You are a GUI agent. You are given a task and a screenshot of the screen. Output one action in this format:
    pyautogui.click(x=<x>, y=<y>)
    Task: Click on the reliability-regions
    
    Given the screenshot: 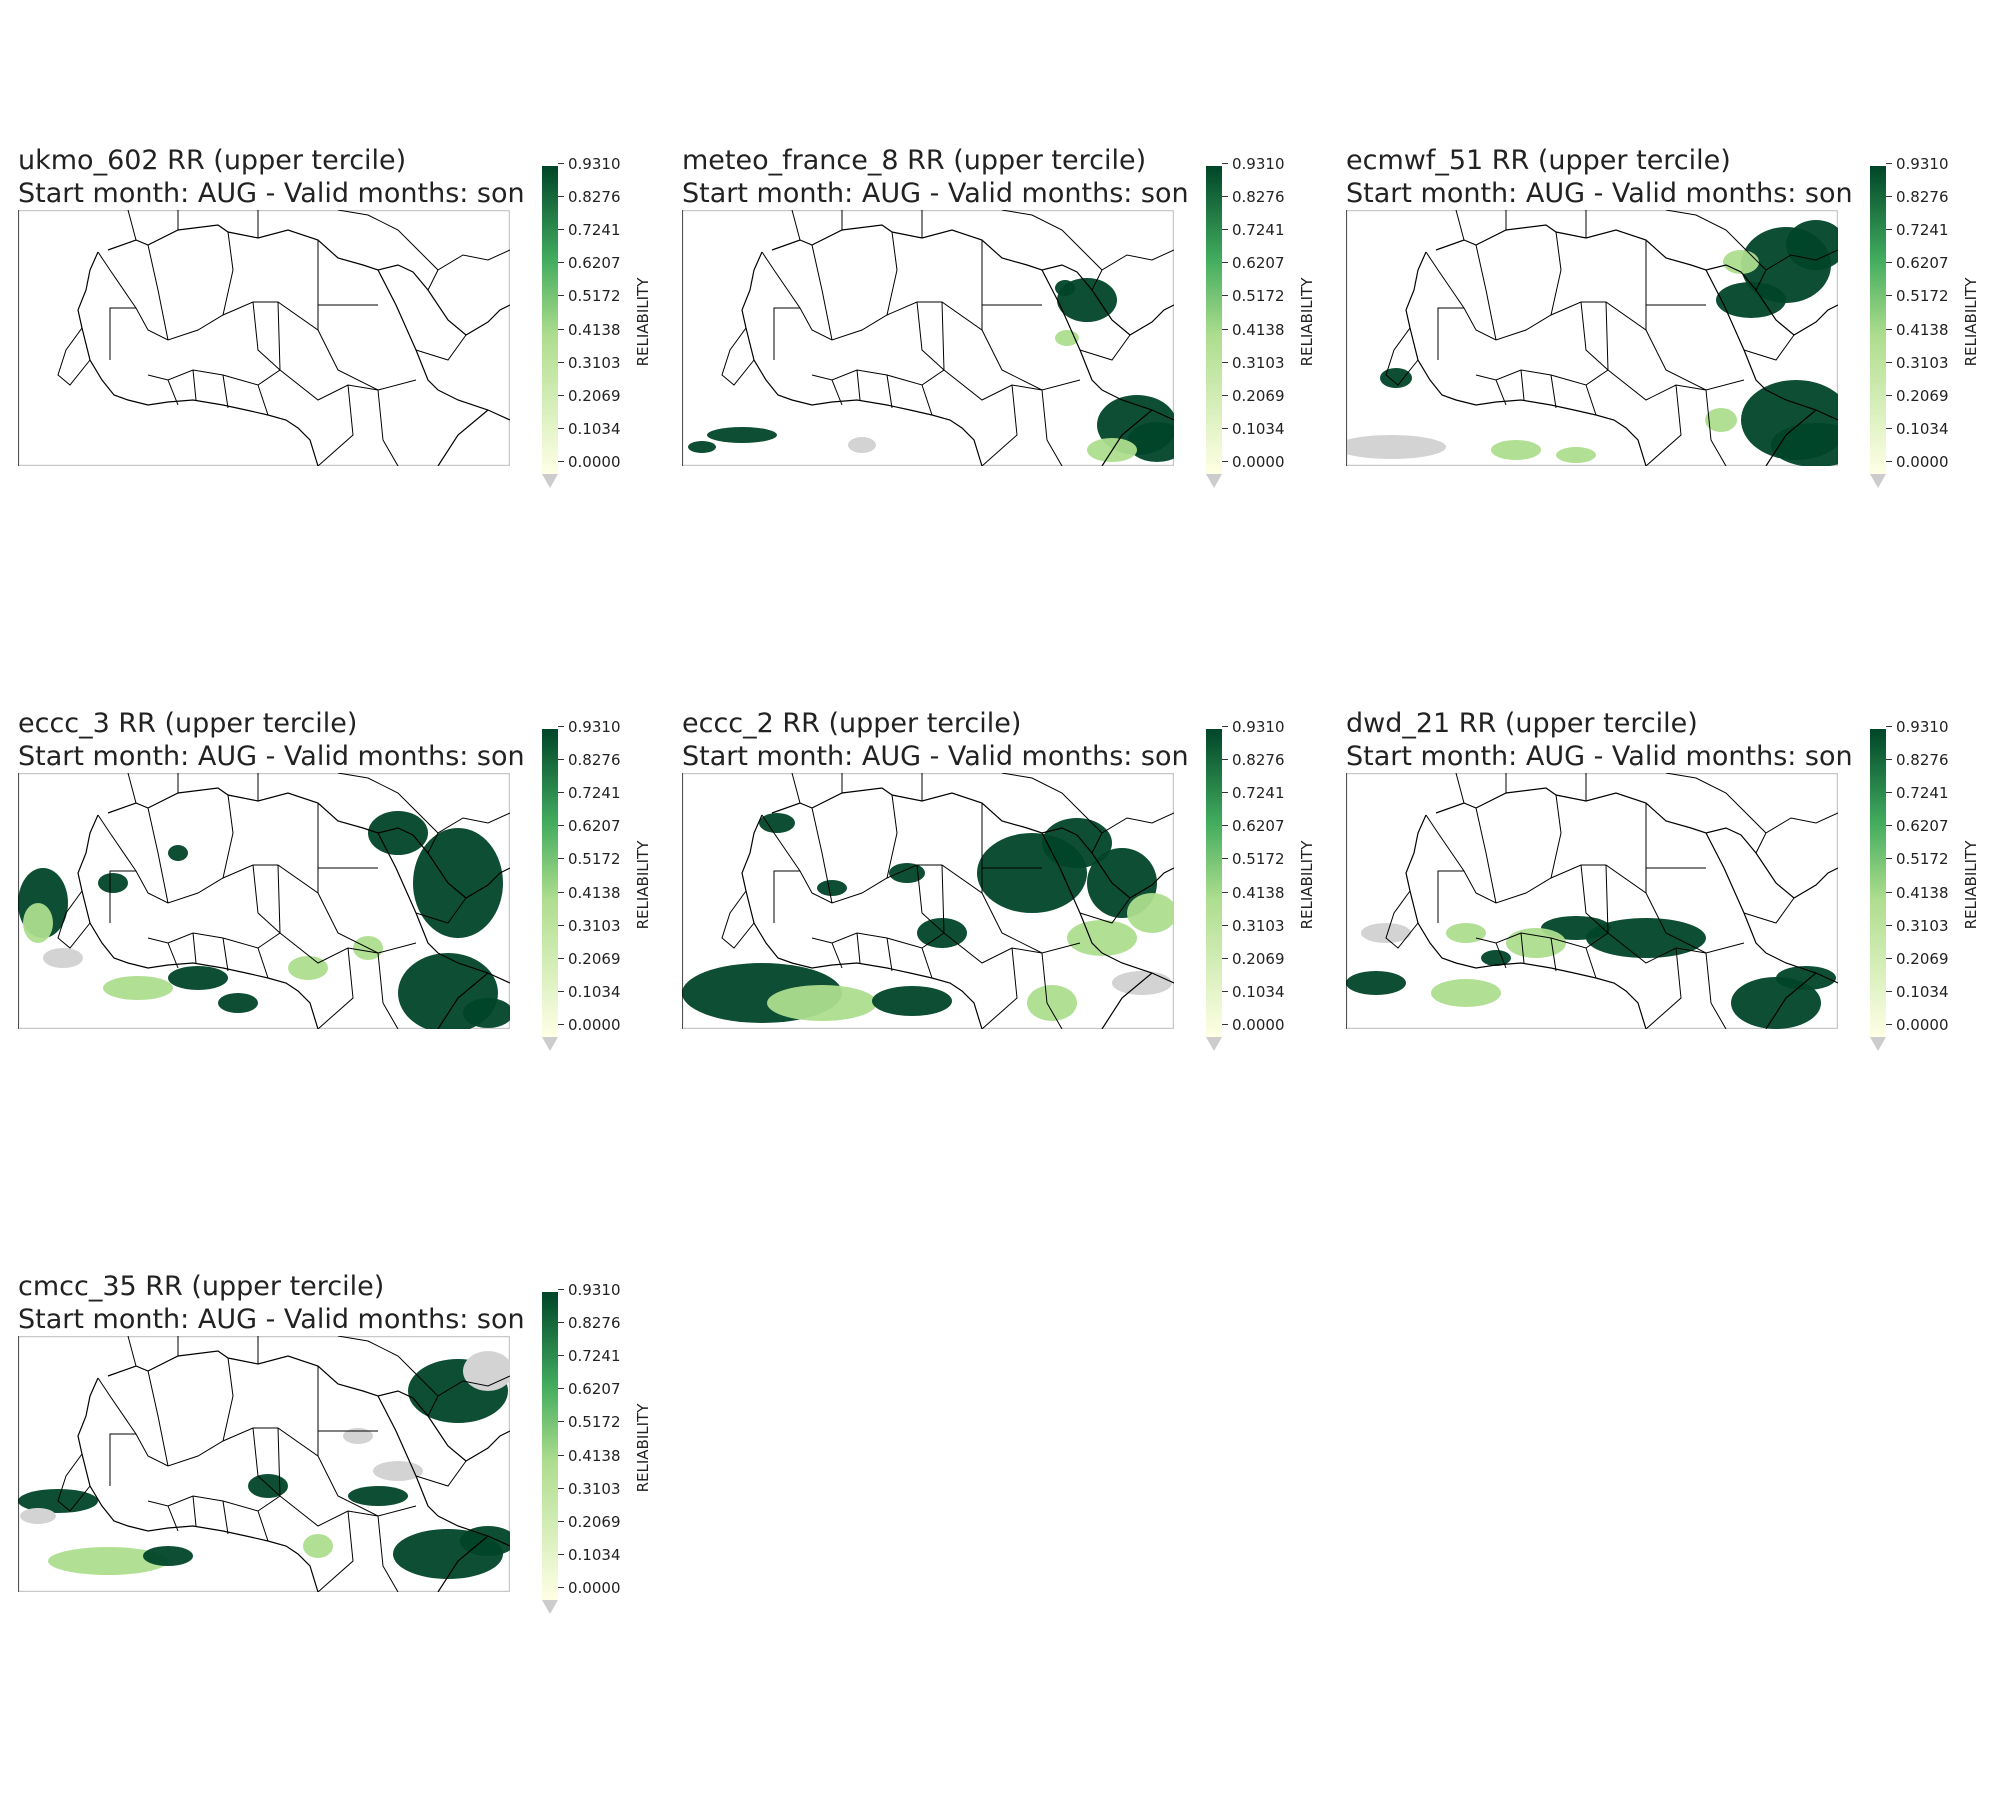 What is the action you would take?
    pyautogui.click(x=1592, y=343)
    